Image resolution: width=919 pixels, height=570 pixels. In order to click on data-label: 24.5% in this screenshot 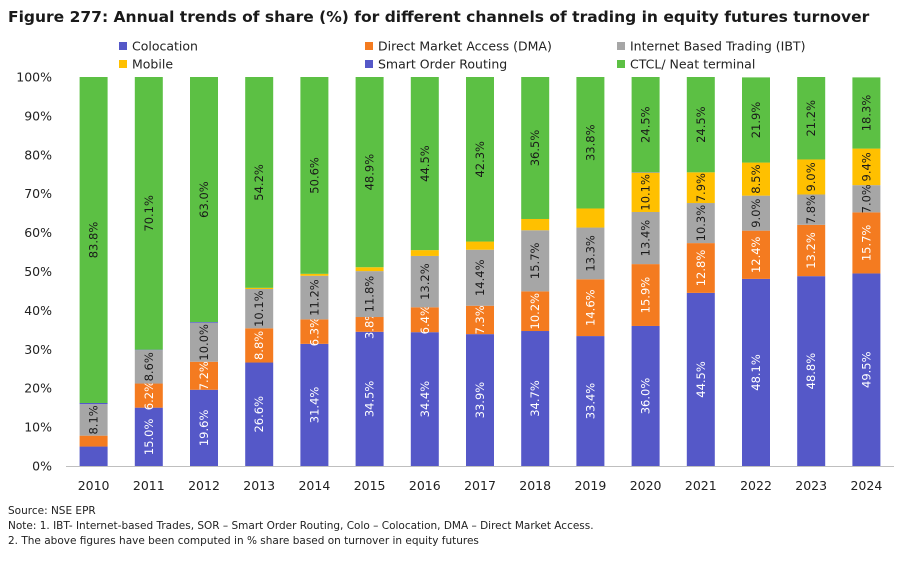, I will do `click(701, 124)`.